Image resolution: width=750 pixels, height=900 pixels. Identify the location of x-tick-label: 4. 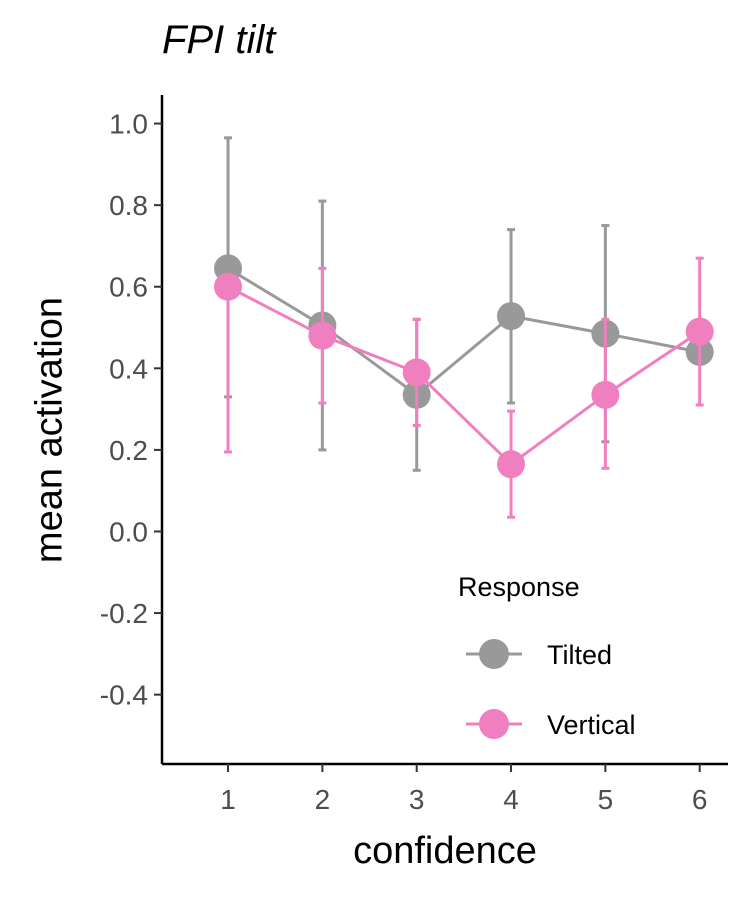
(511, 799).